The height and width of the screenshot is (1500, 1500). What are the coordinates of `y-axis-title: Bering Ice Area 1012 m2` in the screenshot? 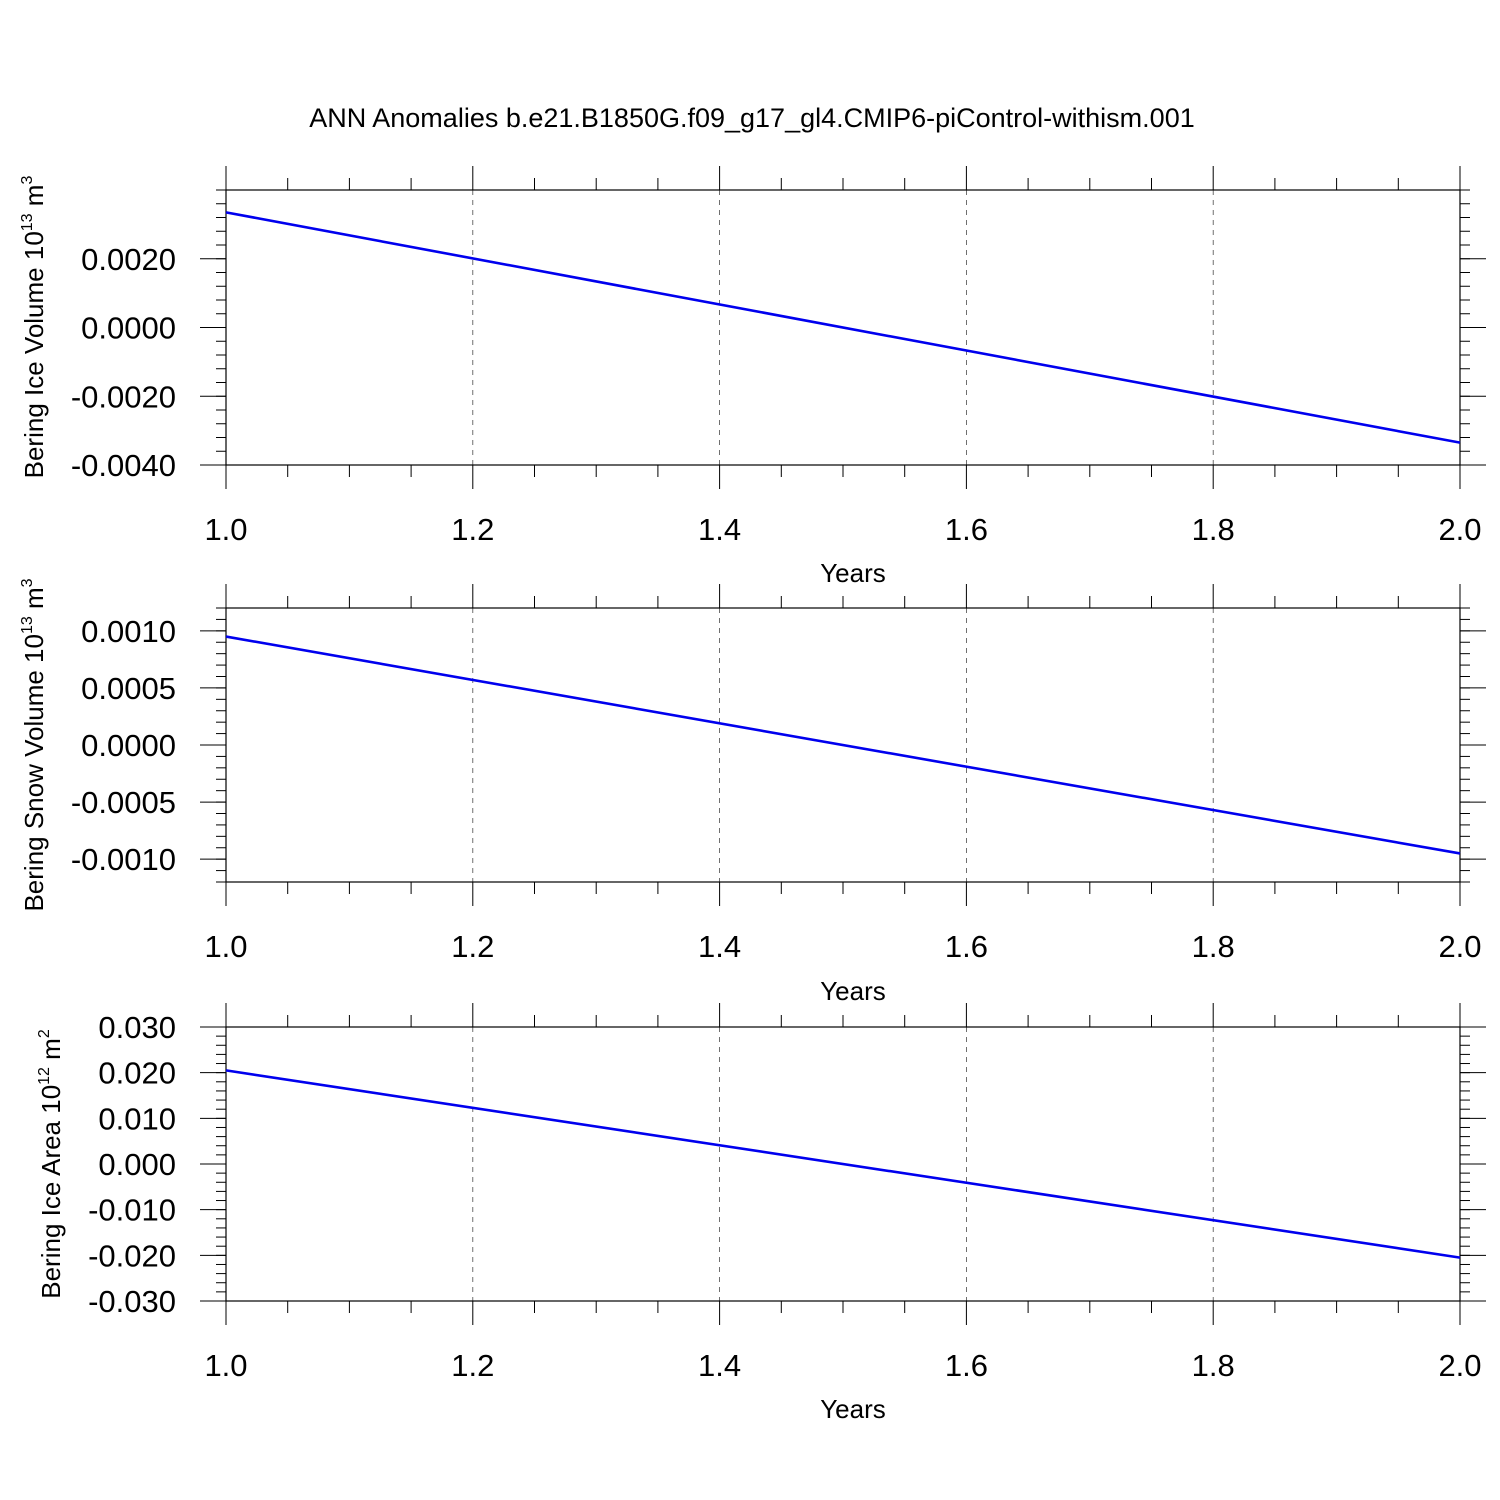 It's located at (51, 1164).